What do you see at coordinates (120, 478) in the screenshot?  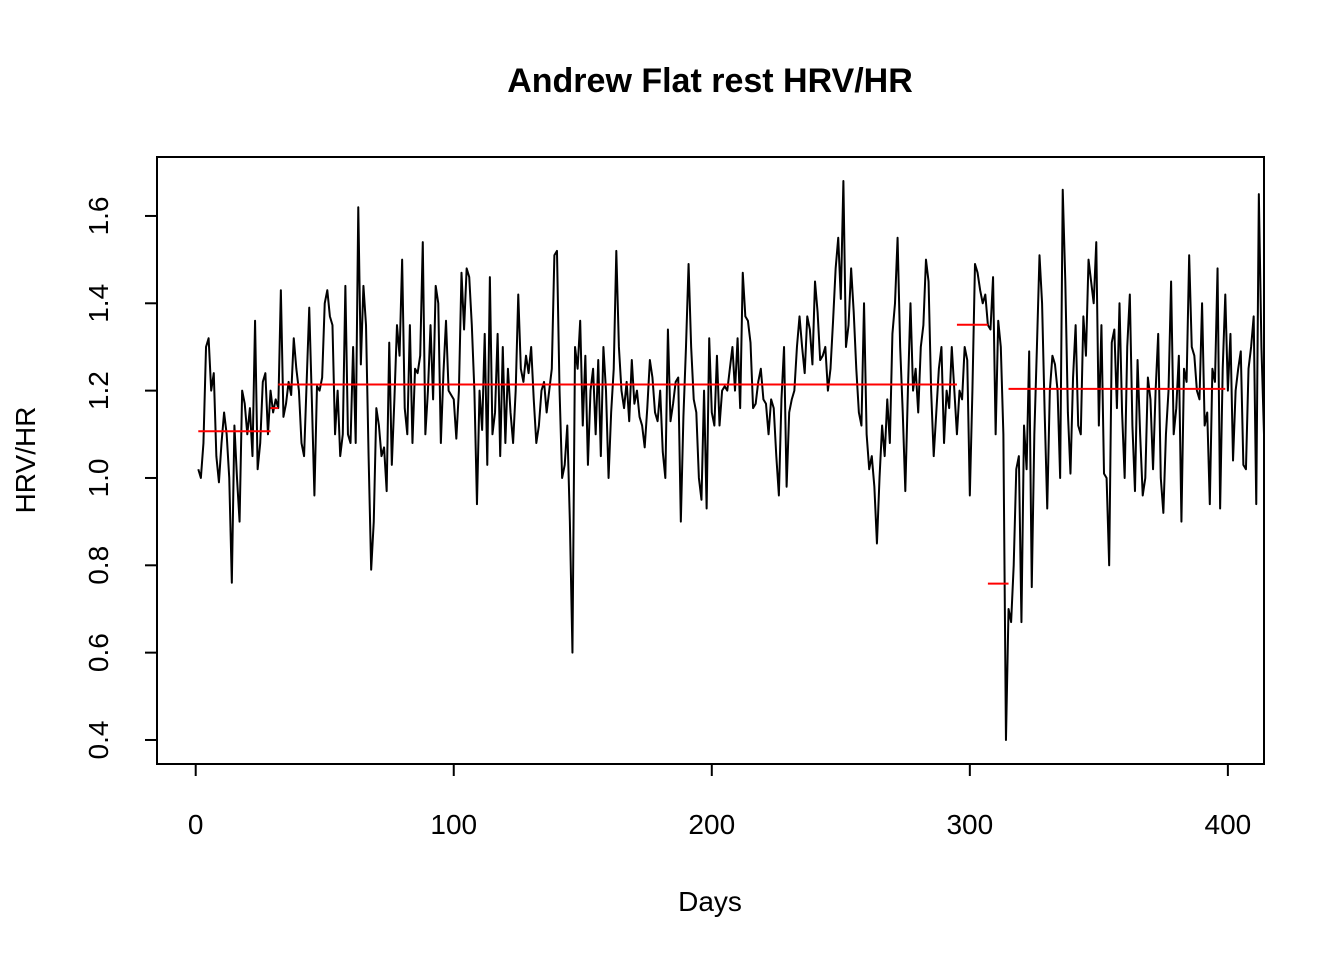 I see `y-axis: 0.4 0.6 0.8 1.0 1.2 1.4 1.6` at bounding box center [120, 478].